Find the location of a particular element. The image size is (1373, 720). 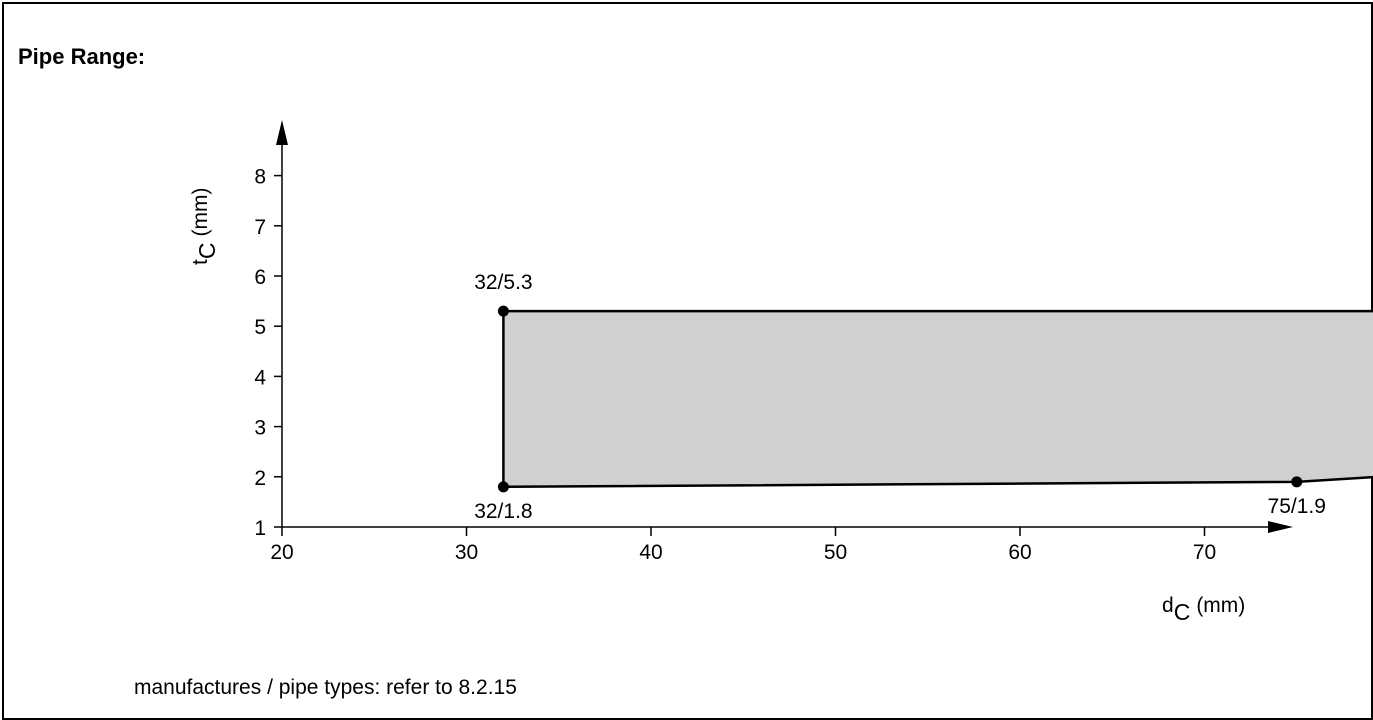

figure-heading: Pipe Range: is located at coordinates (82, 56).